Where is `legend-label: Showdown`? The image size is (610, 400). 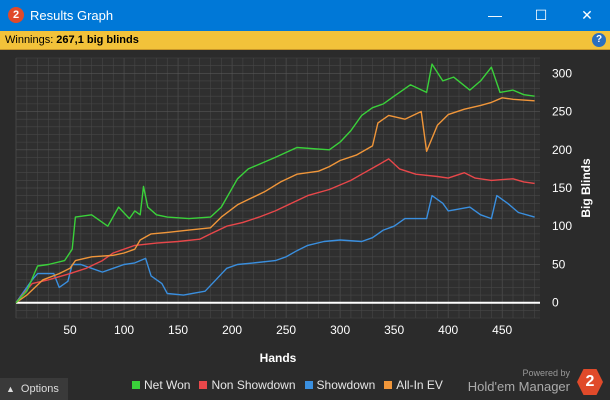
legend-label: Showdown is located at coordinates (346, 385).